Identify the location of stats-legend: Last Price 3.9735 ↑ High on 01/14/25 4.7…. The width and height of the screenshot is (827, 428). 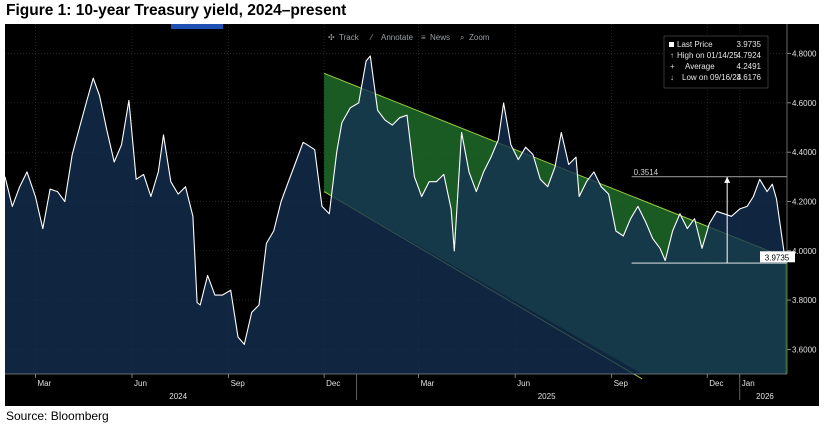
(716, 62).